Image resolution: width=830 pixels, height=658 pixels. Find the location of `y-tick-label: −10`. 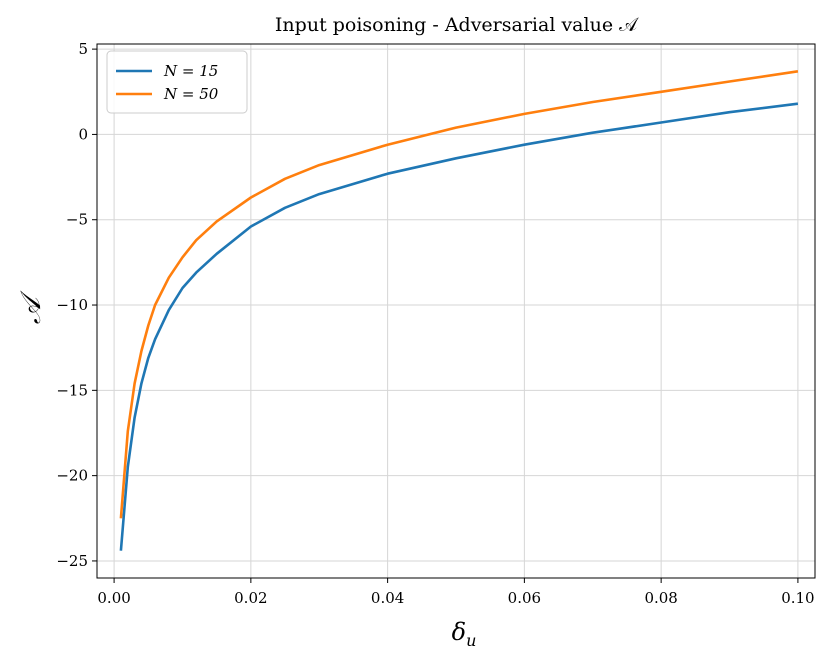

y-tick-label: −10 is located at coordinates (72, 305).